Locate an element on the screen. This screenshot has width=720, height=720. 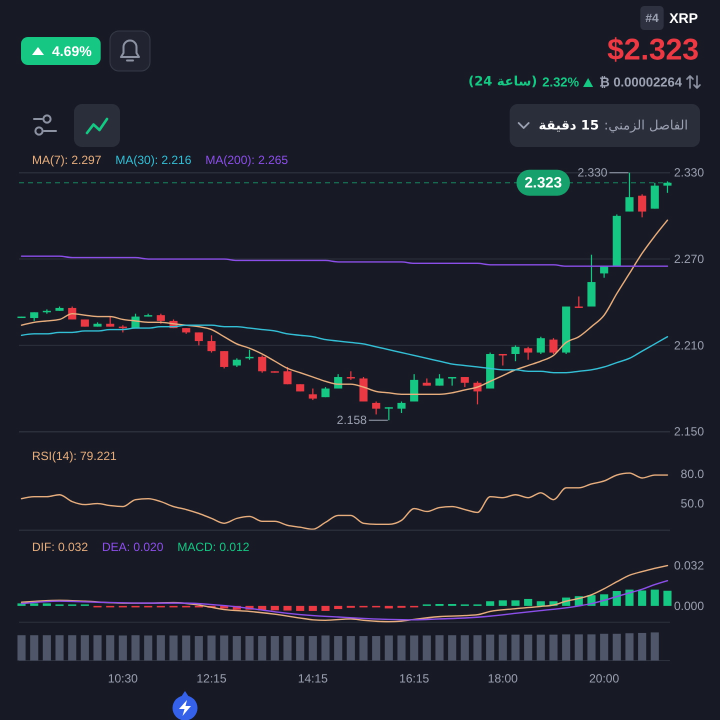
text: ₿ 0.00002264 is located at coordinates (641, 82).